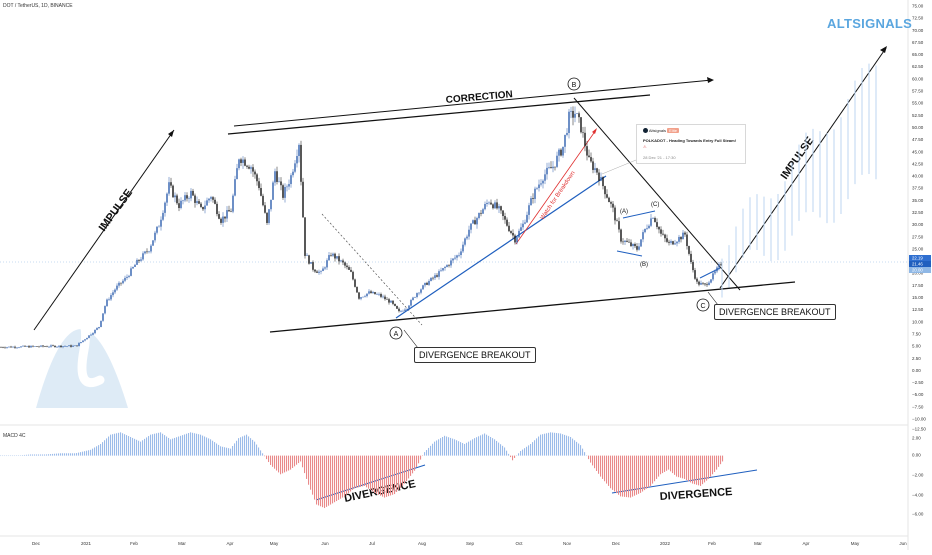 The width and height of the screenshot is (932, 555). What do you see at coordinates (916, 346) in the screenshot?
I see `price-tick-label: 5.00` at bounding box center [916, 346].